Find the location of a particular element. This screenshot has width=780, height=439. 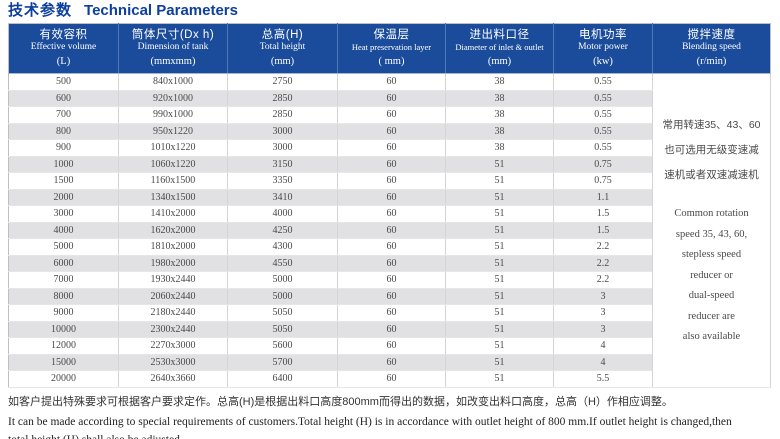

column-header-total-height-unit: (mm) is located at coordinates (282, 61).